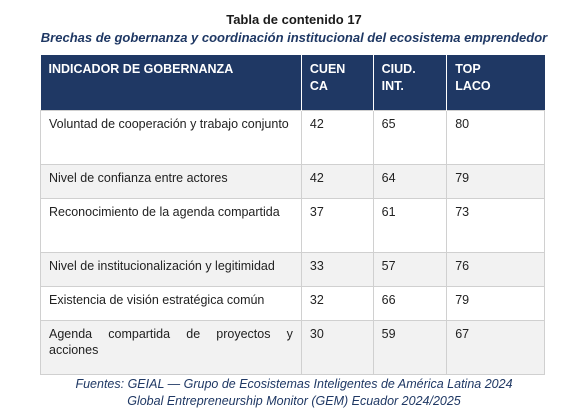  What do you see at coordinates (171, 225) in the screenshot?
I see `indicator-cell: Reconocimiento de la agenda compartida` at bounding box center [171, 225].